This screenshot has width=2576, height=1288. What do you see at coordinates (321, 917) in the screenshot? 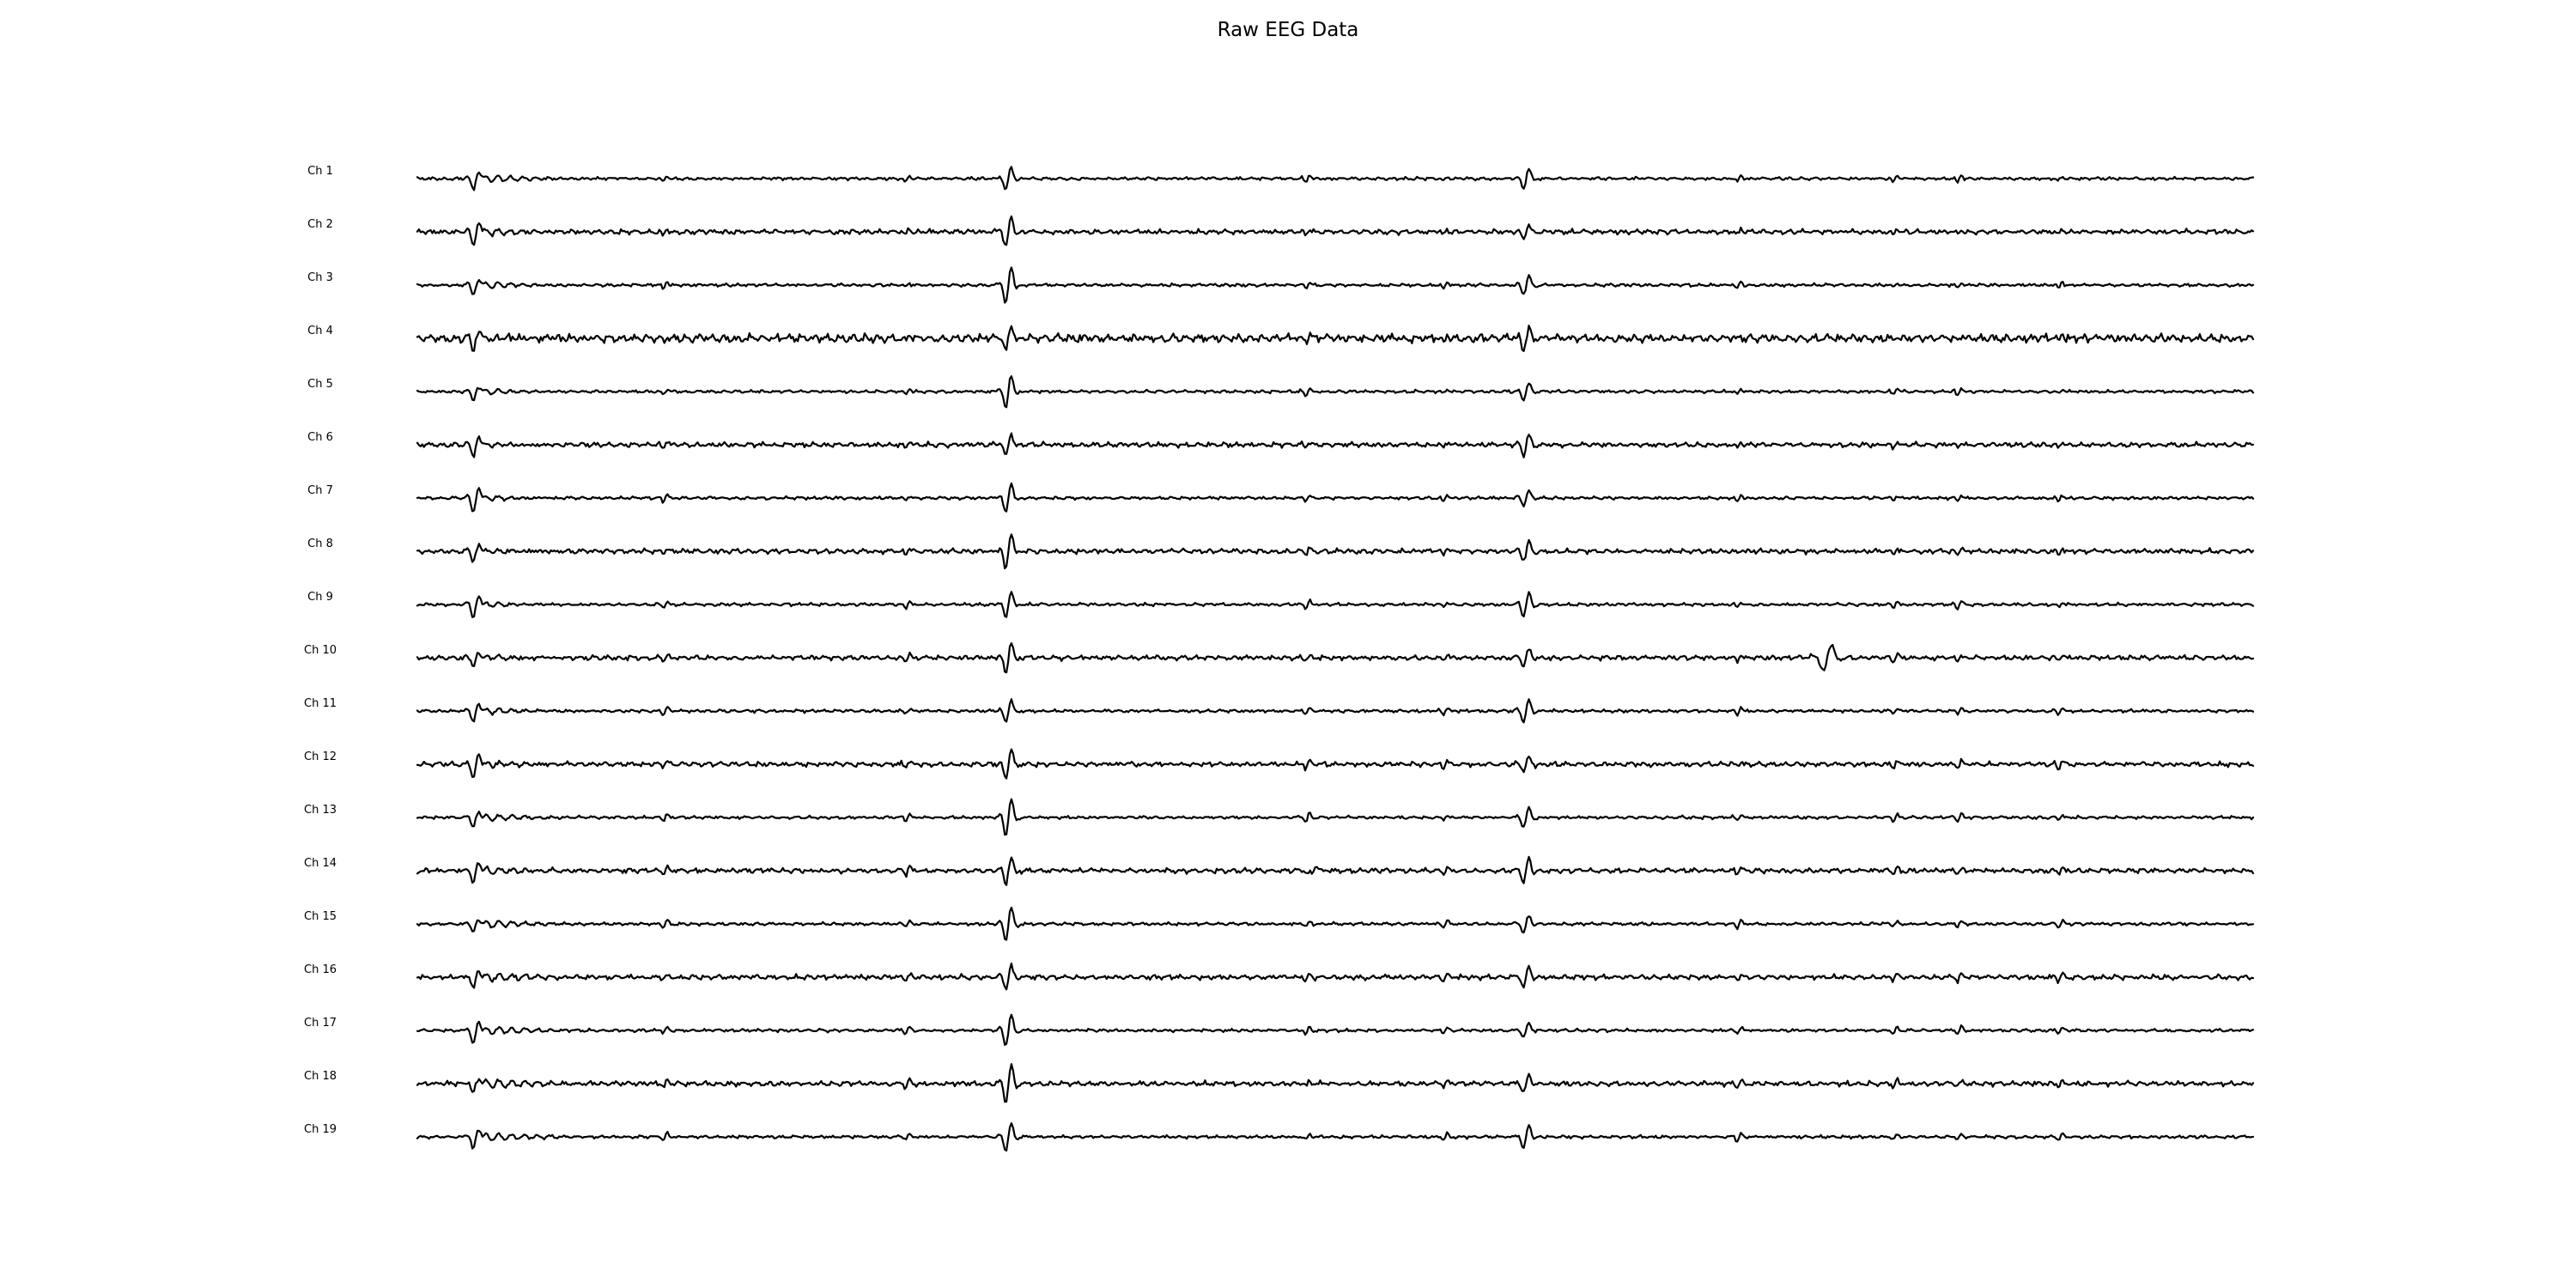
I see `channel-label-15: Ch 15` at bounding box center [321, 917].